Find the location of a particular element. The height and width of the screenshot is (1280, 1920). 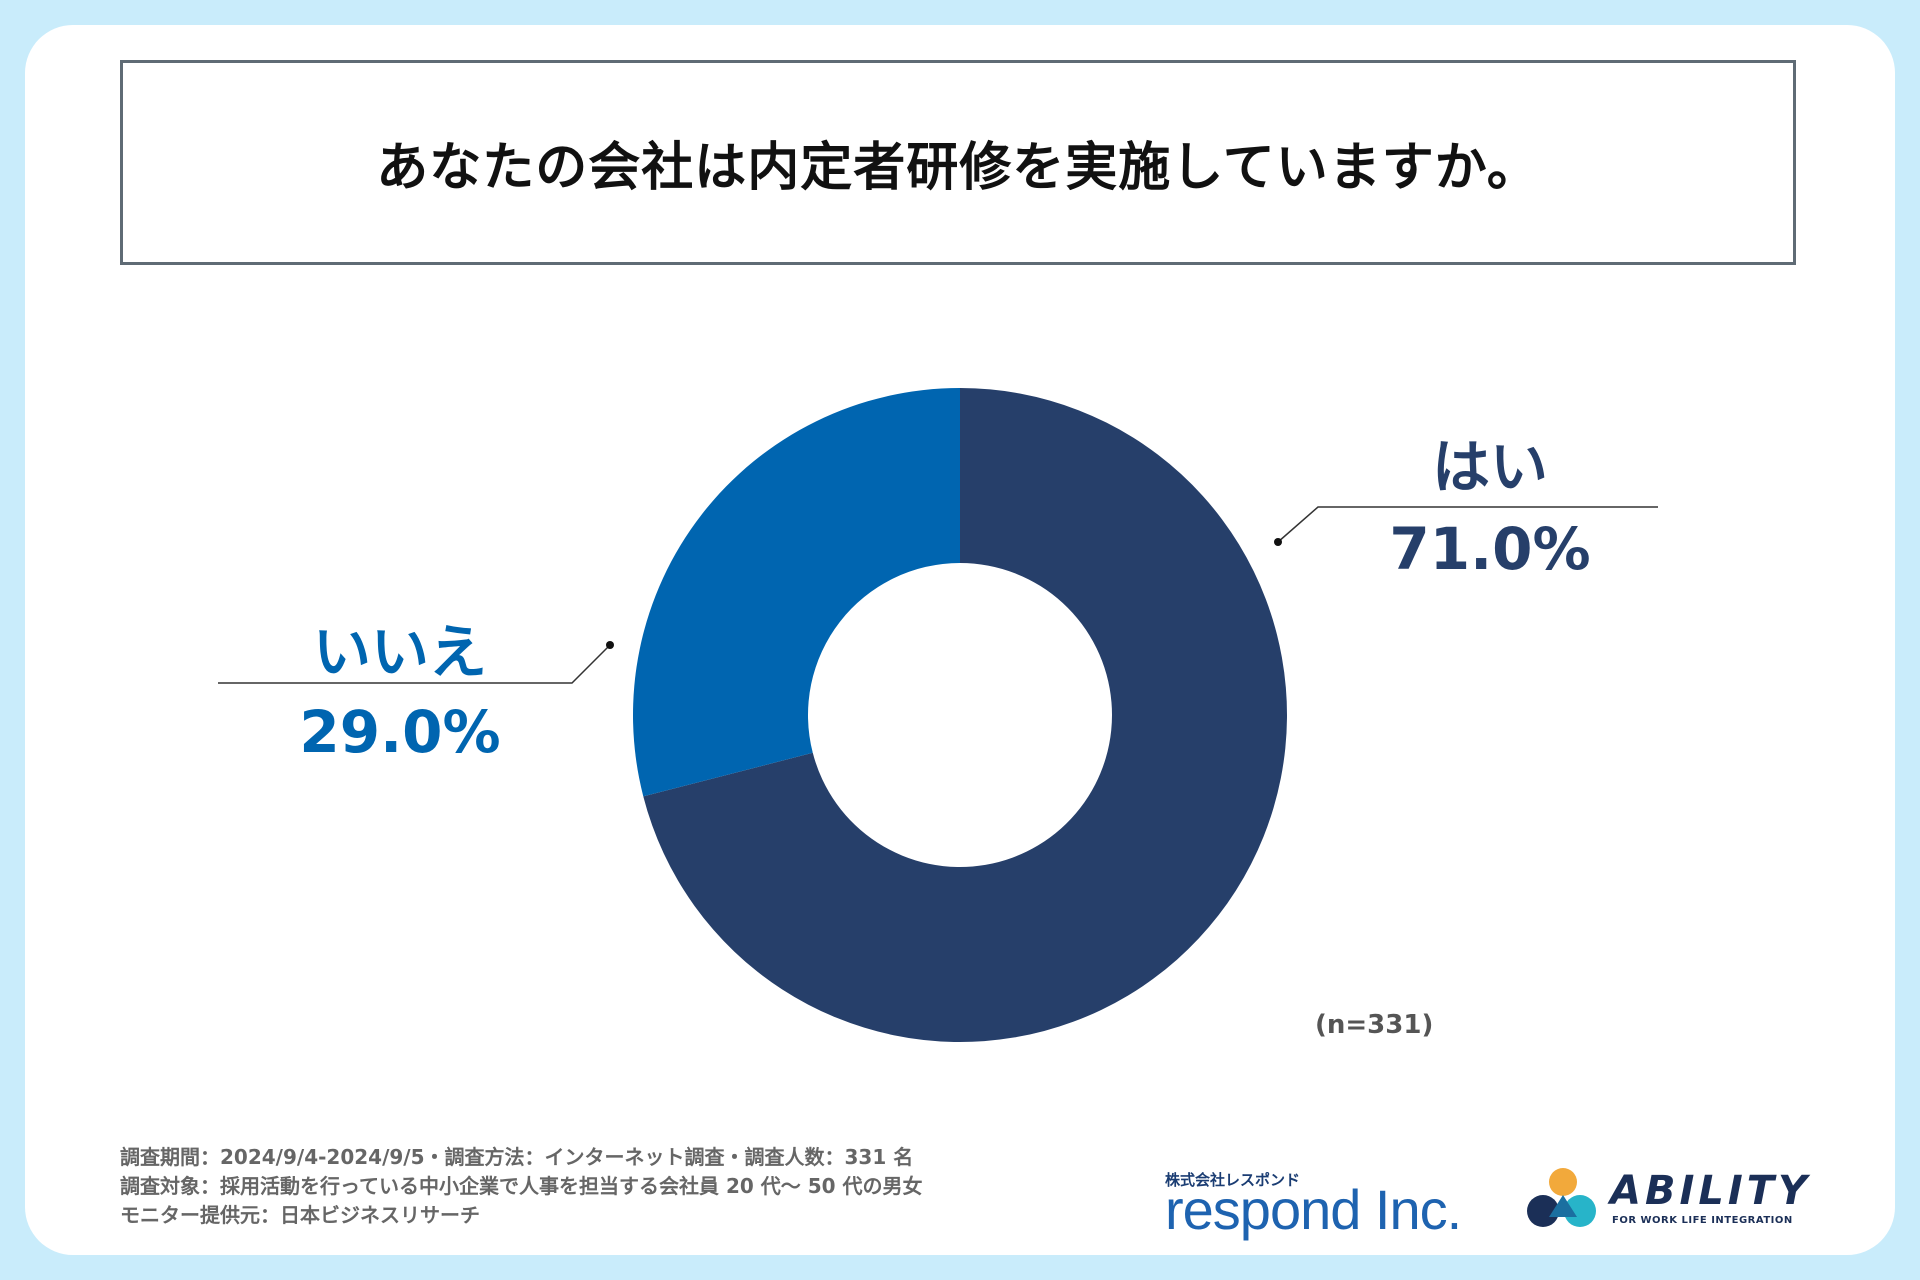

sample-size: (n=331) is located at coordinates (1374, 1025).